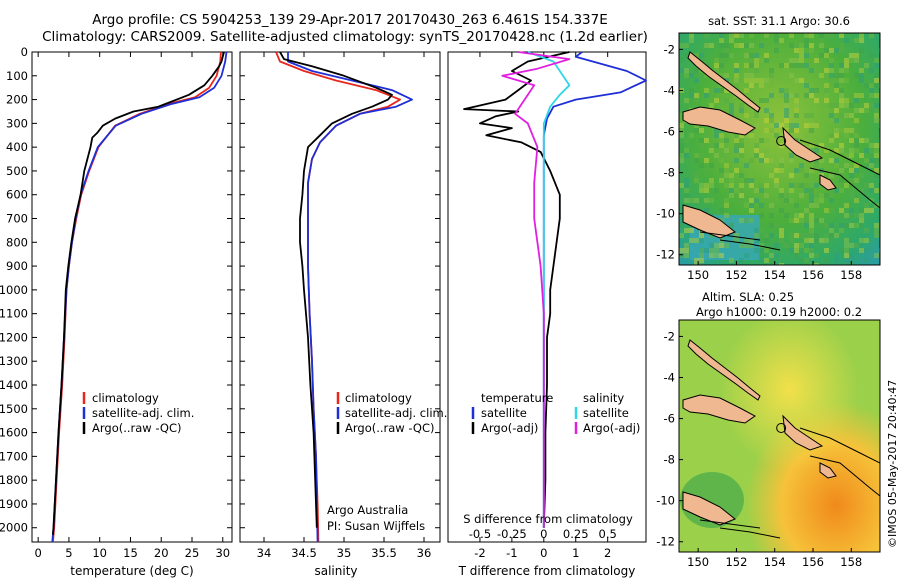 Image resolution: width=900 pixels, height=580 pixels. What do you see at coordinates (192, 553) in the screenshot?
I see `xtick-label: 25` at bounding box center [192, 553].